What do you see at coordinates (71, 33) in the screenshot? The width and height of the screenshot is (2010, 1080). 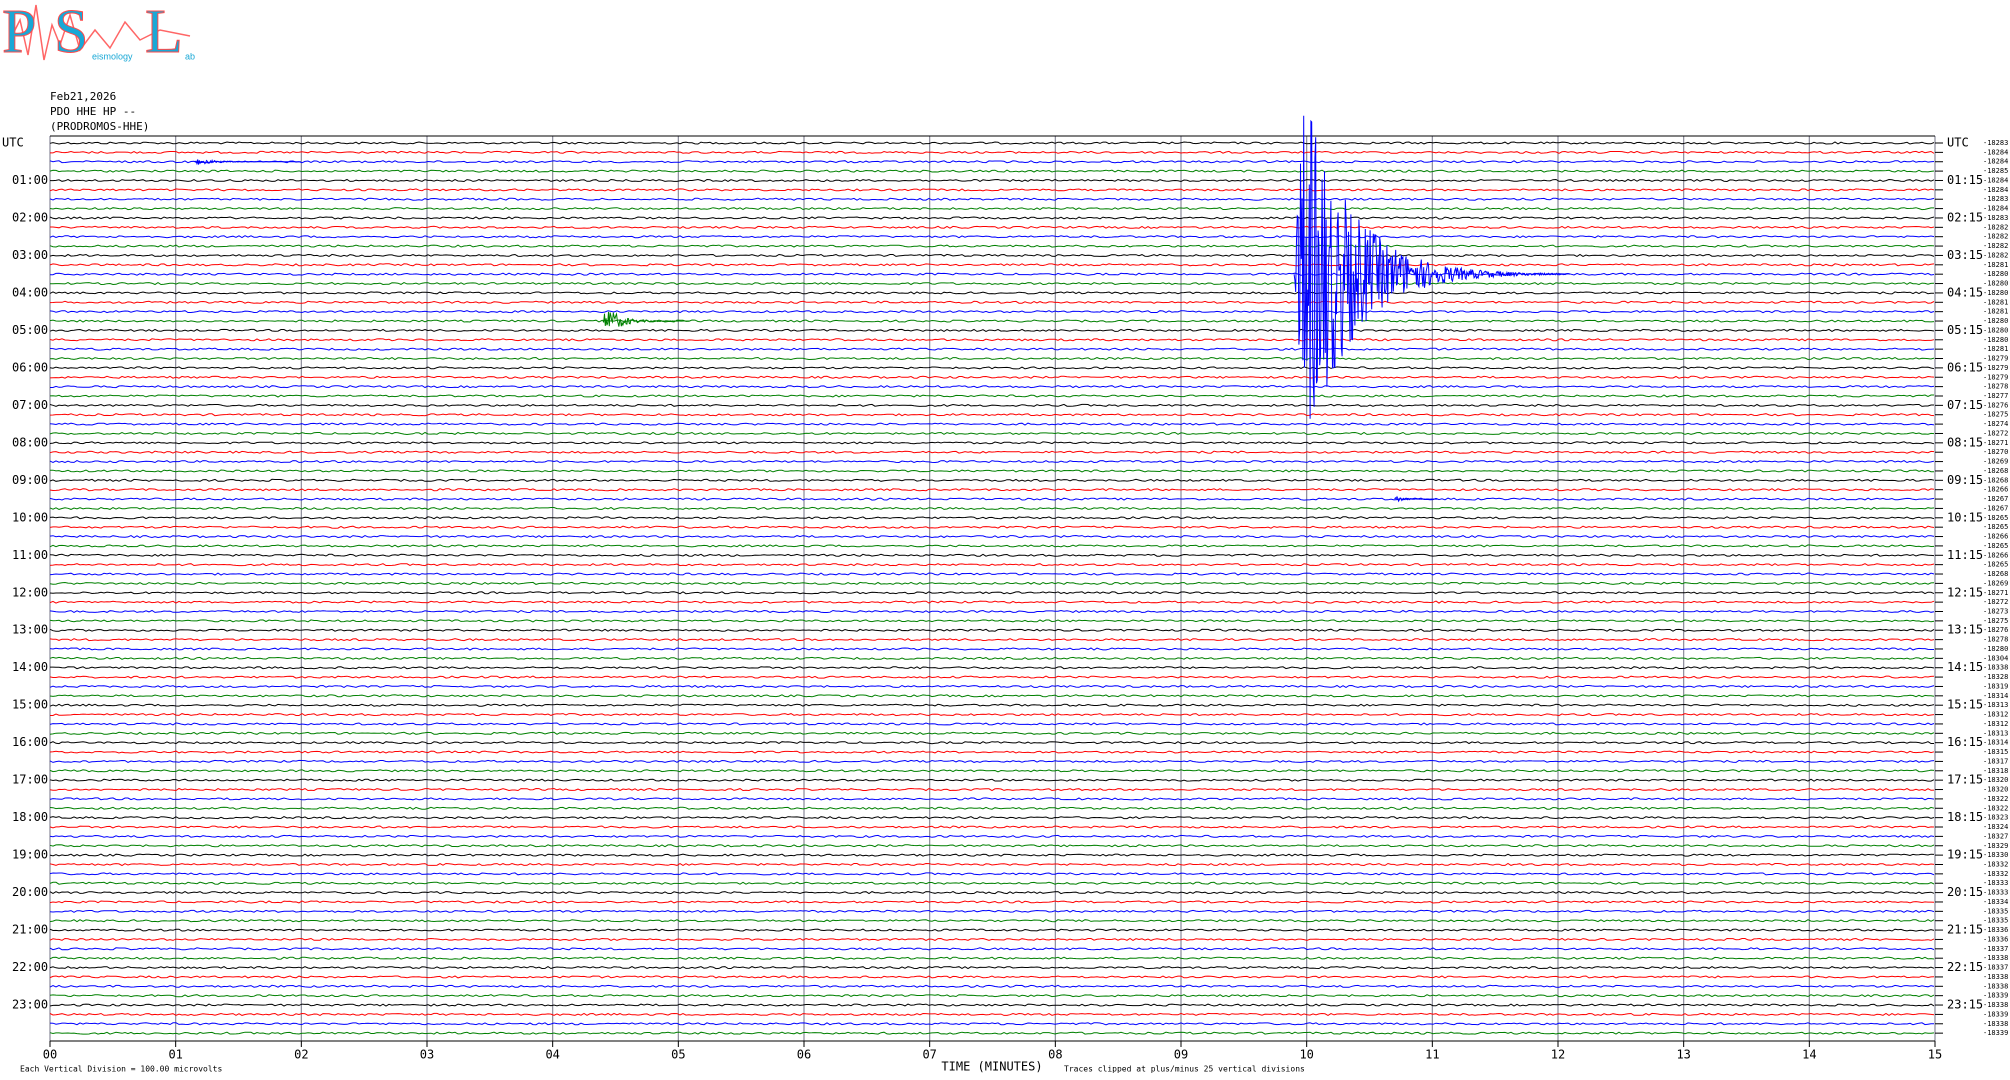 I see `logo-letter: S` at bounding box center [71, 33].